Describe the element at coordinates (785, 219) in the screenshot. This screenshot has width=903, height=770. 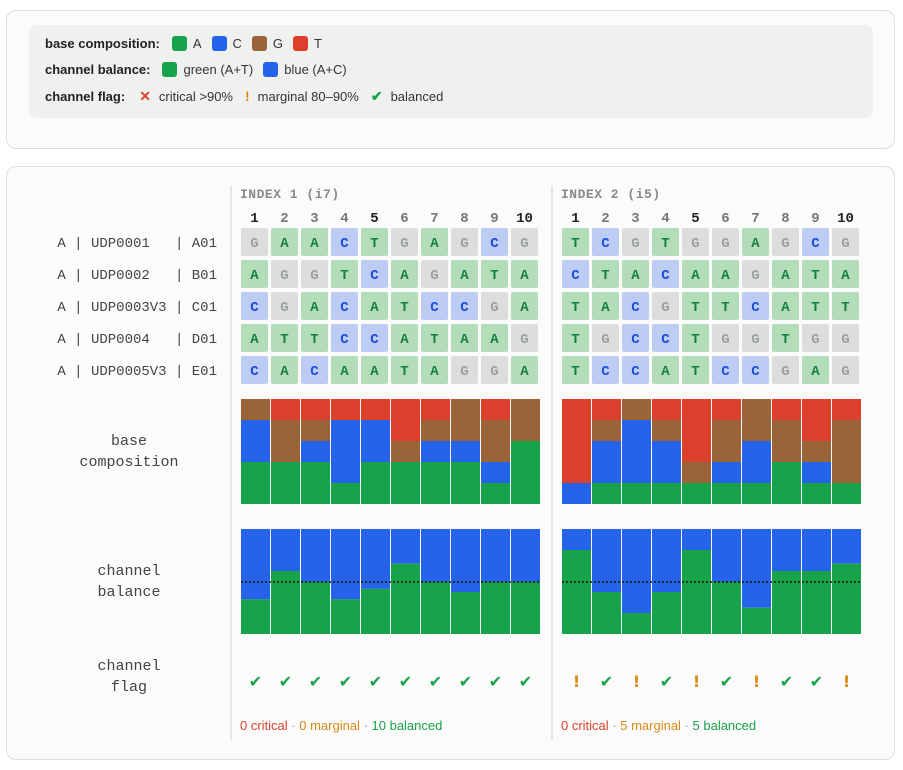
I see `position-label: 8` at that location.